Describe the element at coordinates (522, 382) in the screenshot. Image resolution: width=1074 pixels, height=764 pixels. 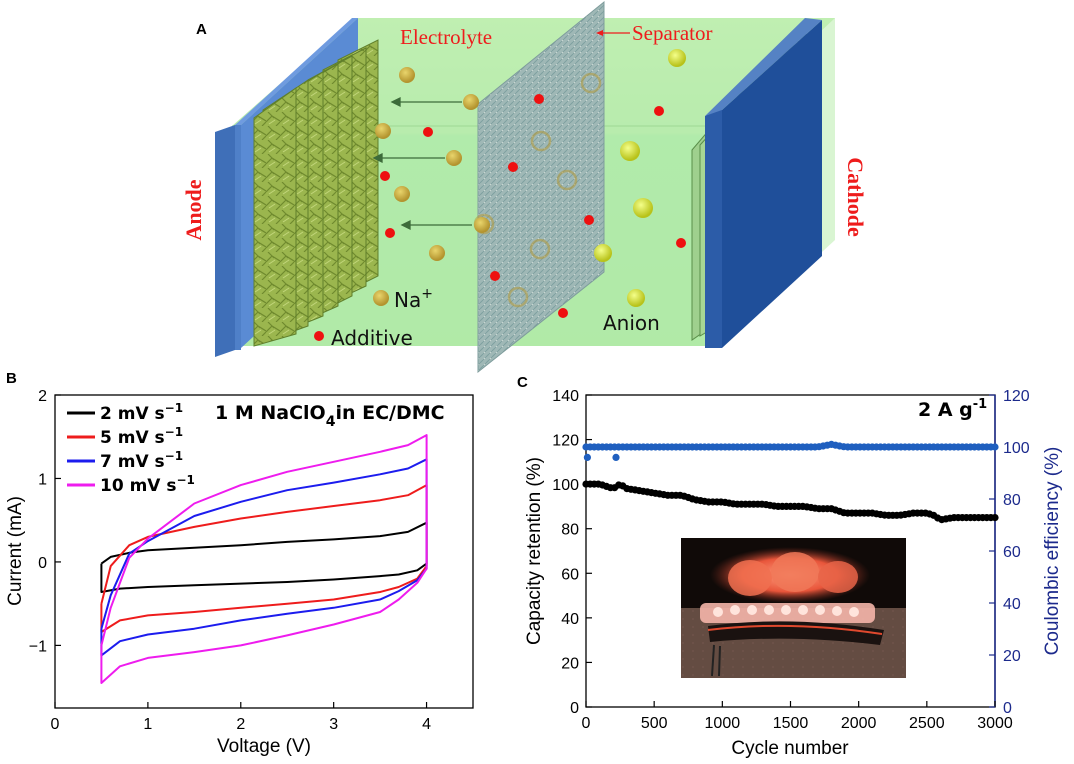
I see `panel-c-letter: C` at that location.